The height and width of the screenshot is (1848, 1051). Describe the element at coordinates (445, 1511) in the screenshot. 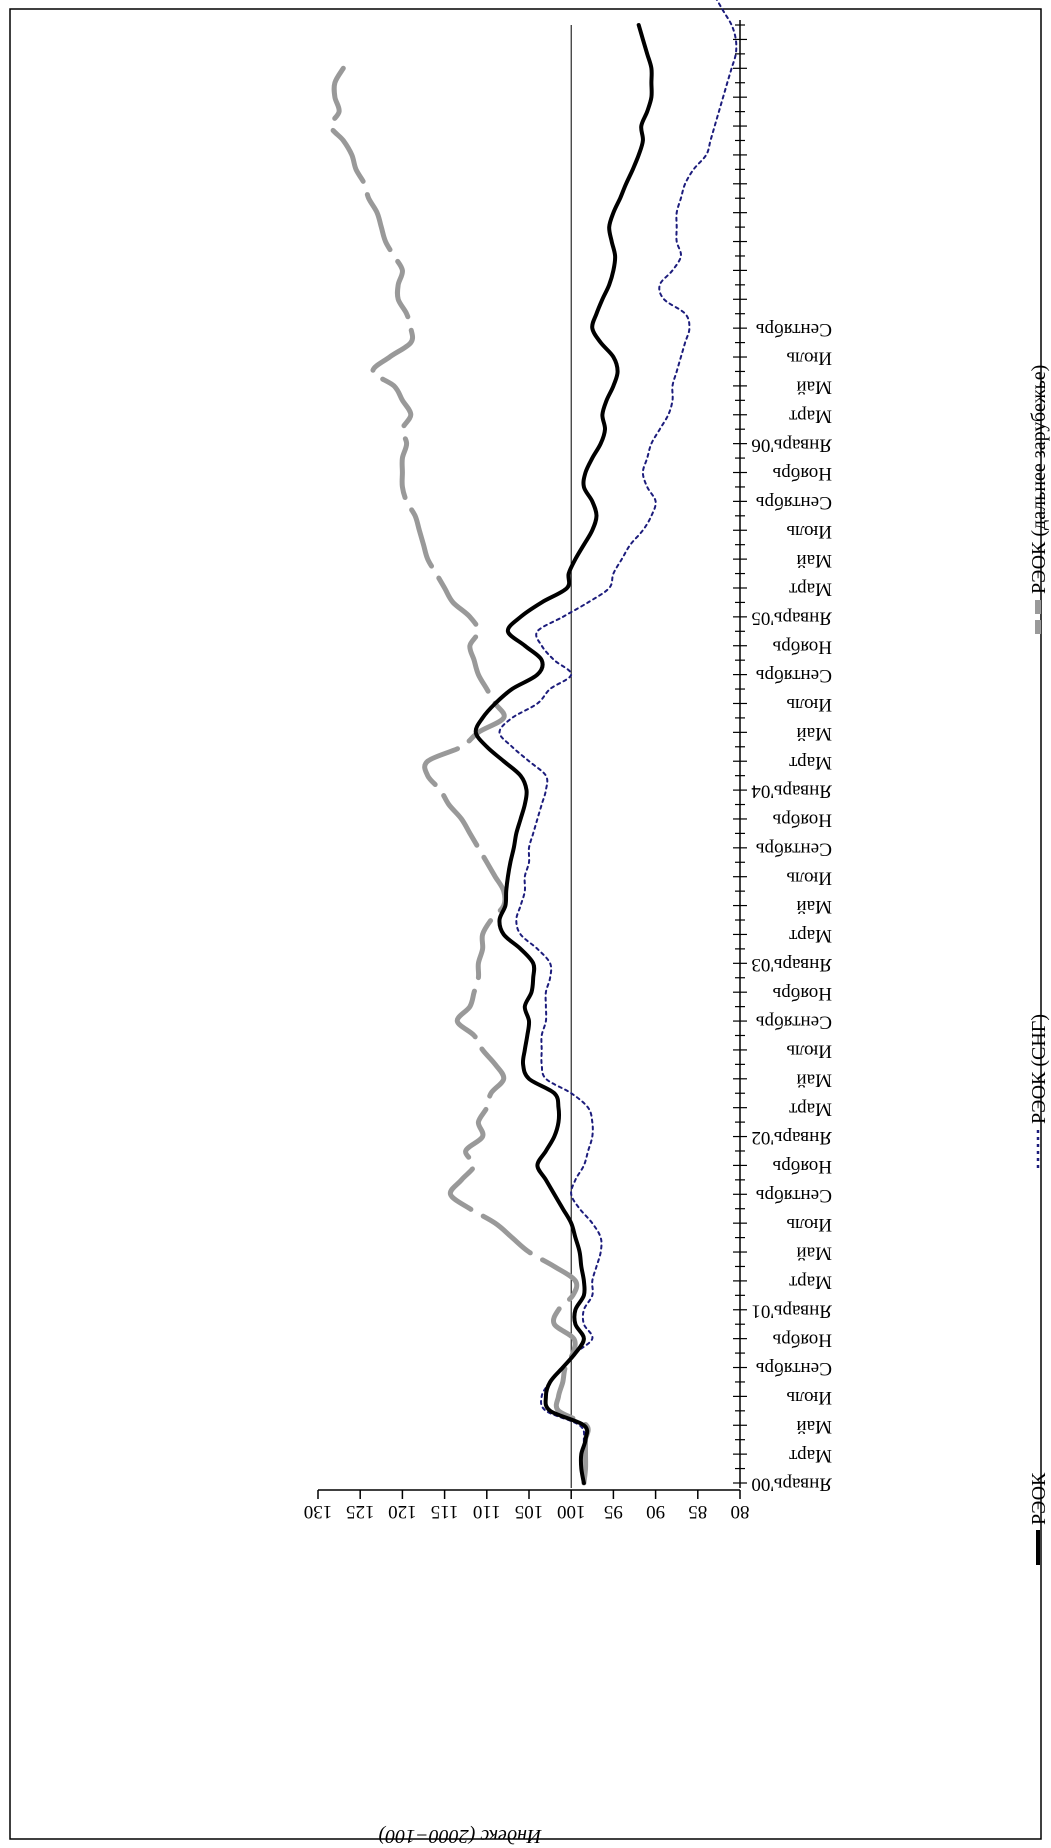

I see `value-axis-tick-label: 115` at that location.